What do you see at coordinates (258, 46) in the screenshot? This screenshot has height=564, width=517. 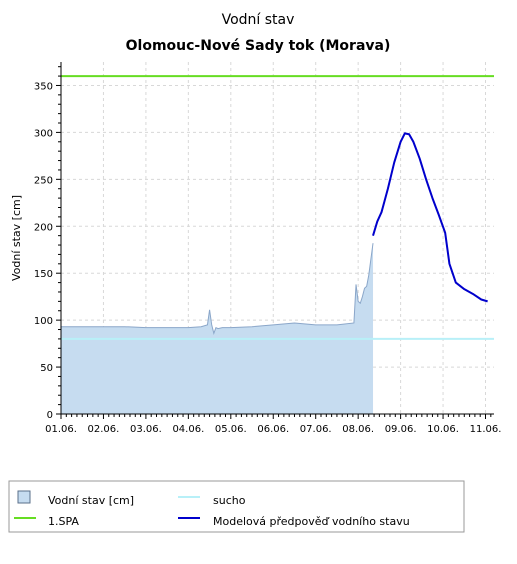 I see `chart-subtitle: Olomouc-Nové Sady tok (Morava)` at bounding box center [258, 46].